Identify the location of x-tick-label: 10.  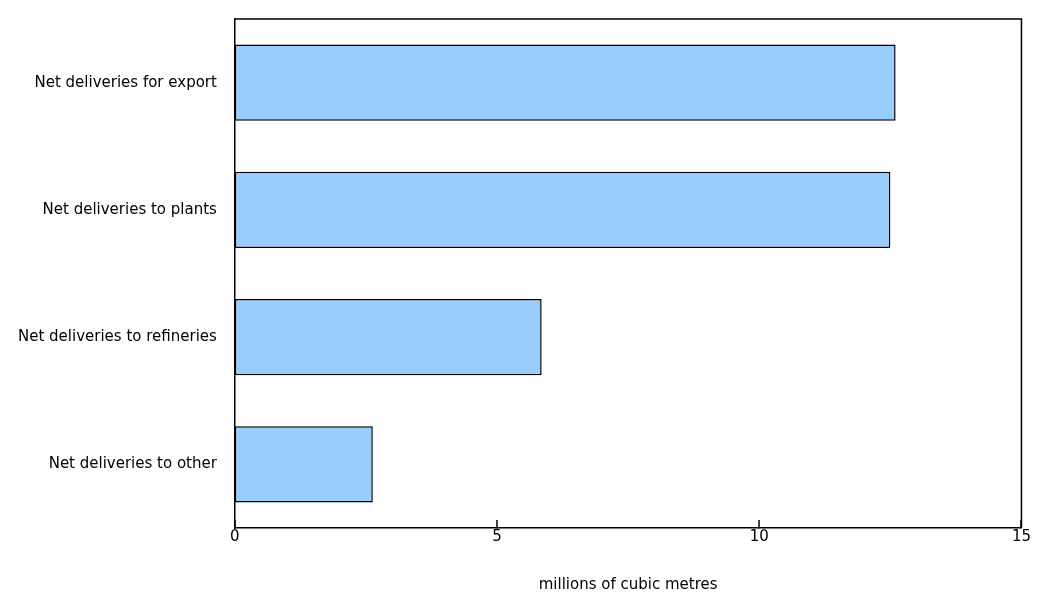
(759, 535).